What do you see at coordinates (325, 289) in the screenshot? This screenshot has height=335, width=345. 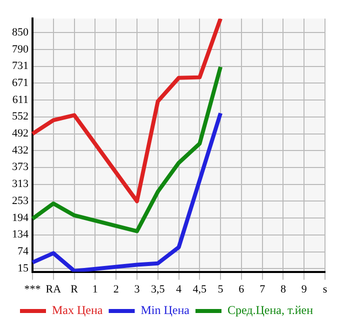 I see `x-tick-label: s` at bounding box center [325, 289].